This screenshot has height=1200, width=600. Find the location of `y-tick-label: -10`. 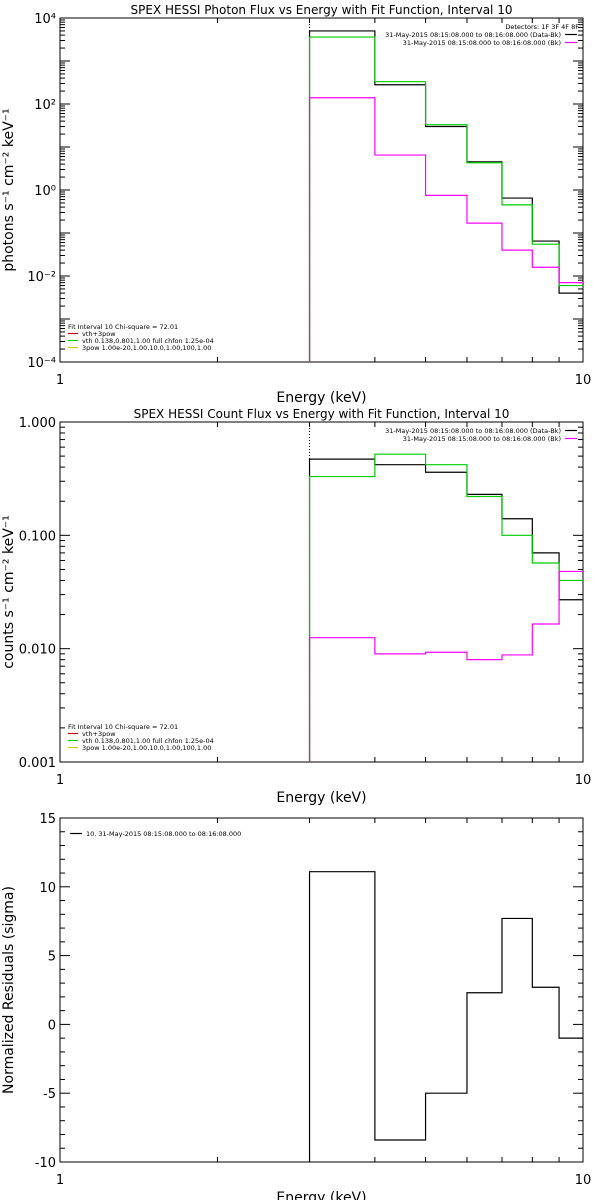

y-tick-label: -10 is located at coordinates (45, 1163).